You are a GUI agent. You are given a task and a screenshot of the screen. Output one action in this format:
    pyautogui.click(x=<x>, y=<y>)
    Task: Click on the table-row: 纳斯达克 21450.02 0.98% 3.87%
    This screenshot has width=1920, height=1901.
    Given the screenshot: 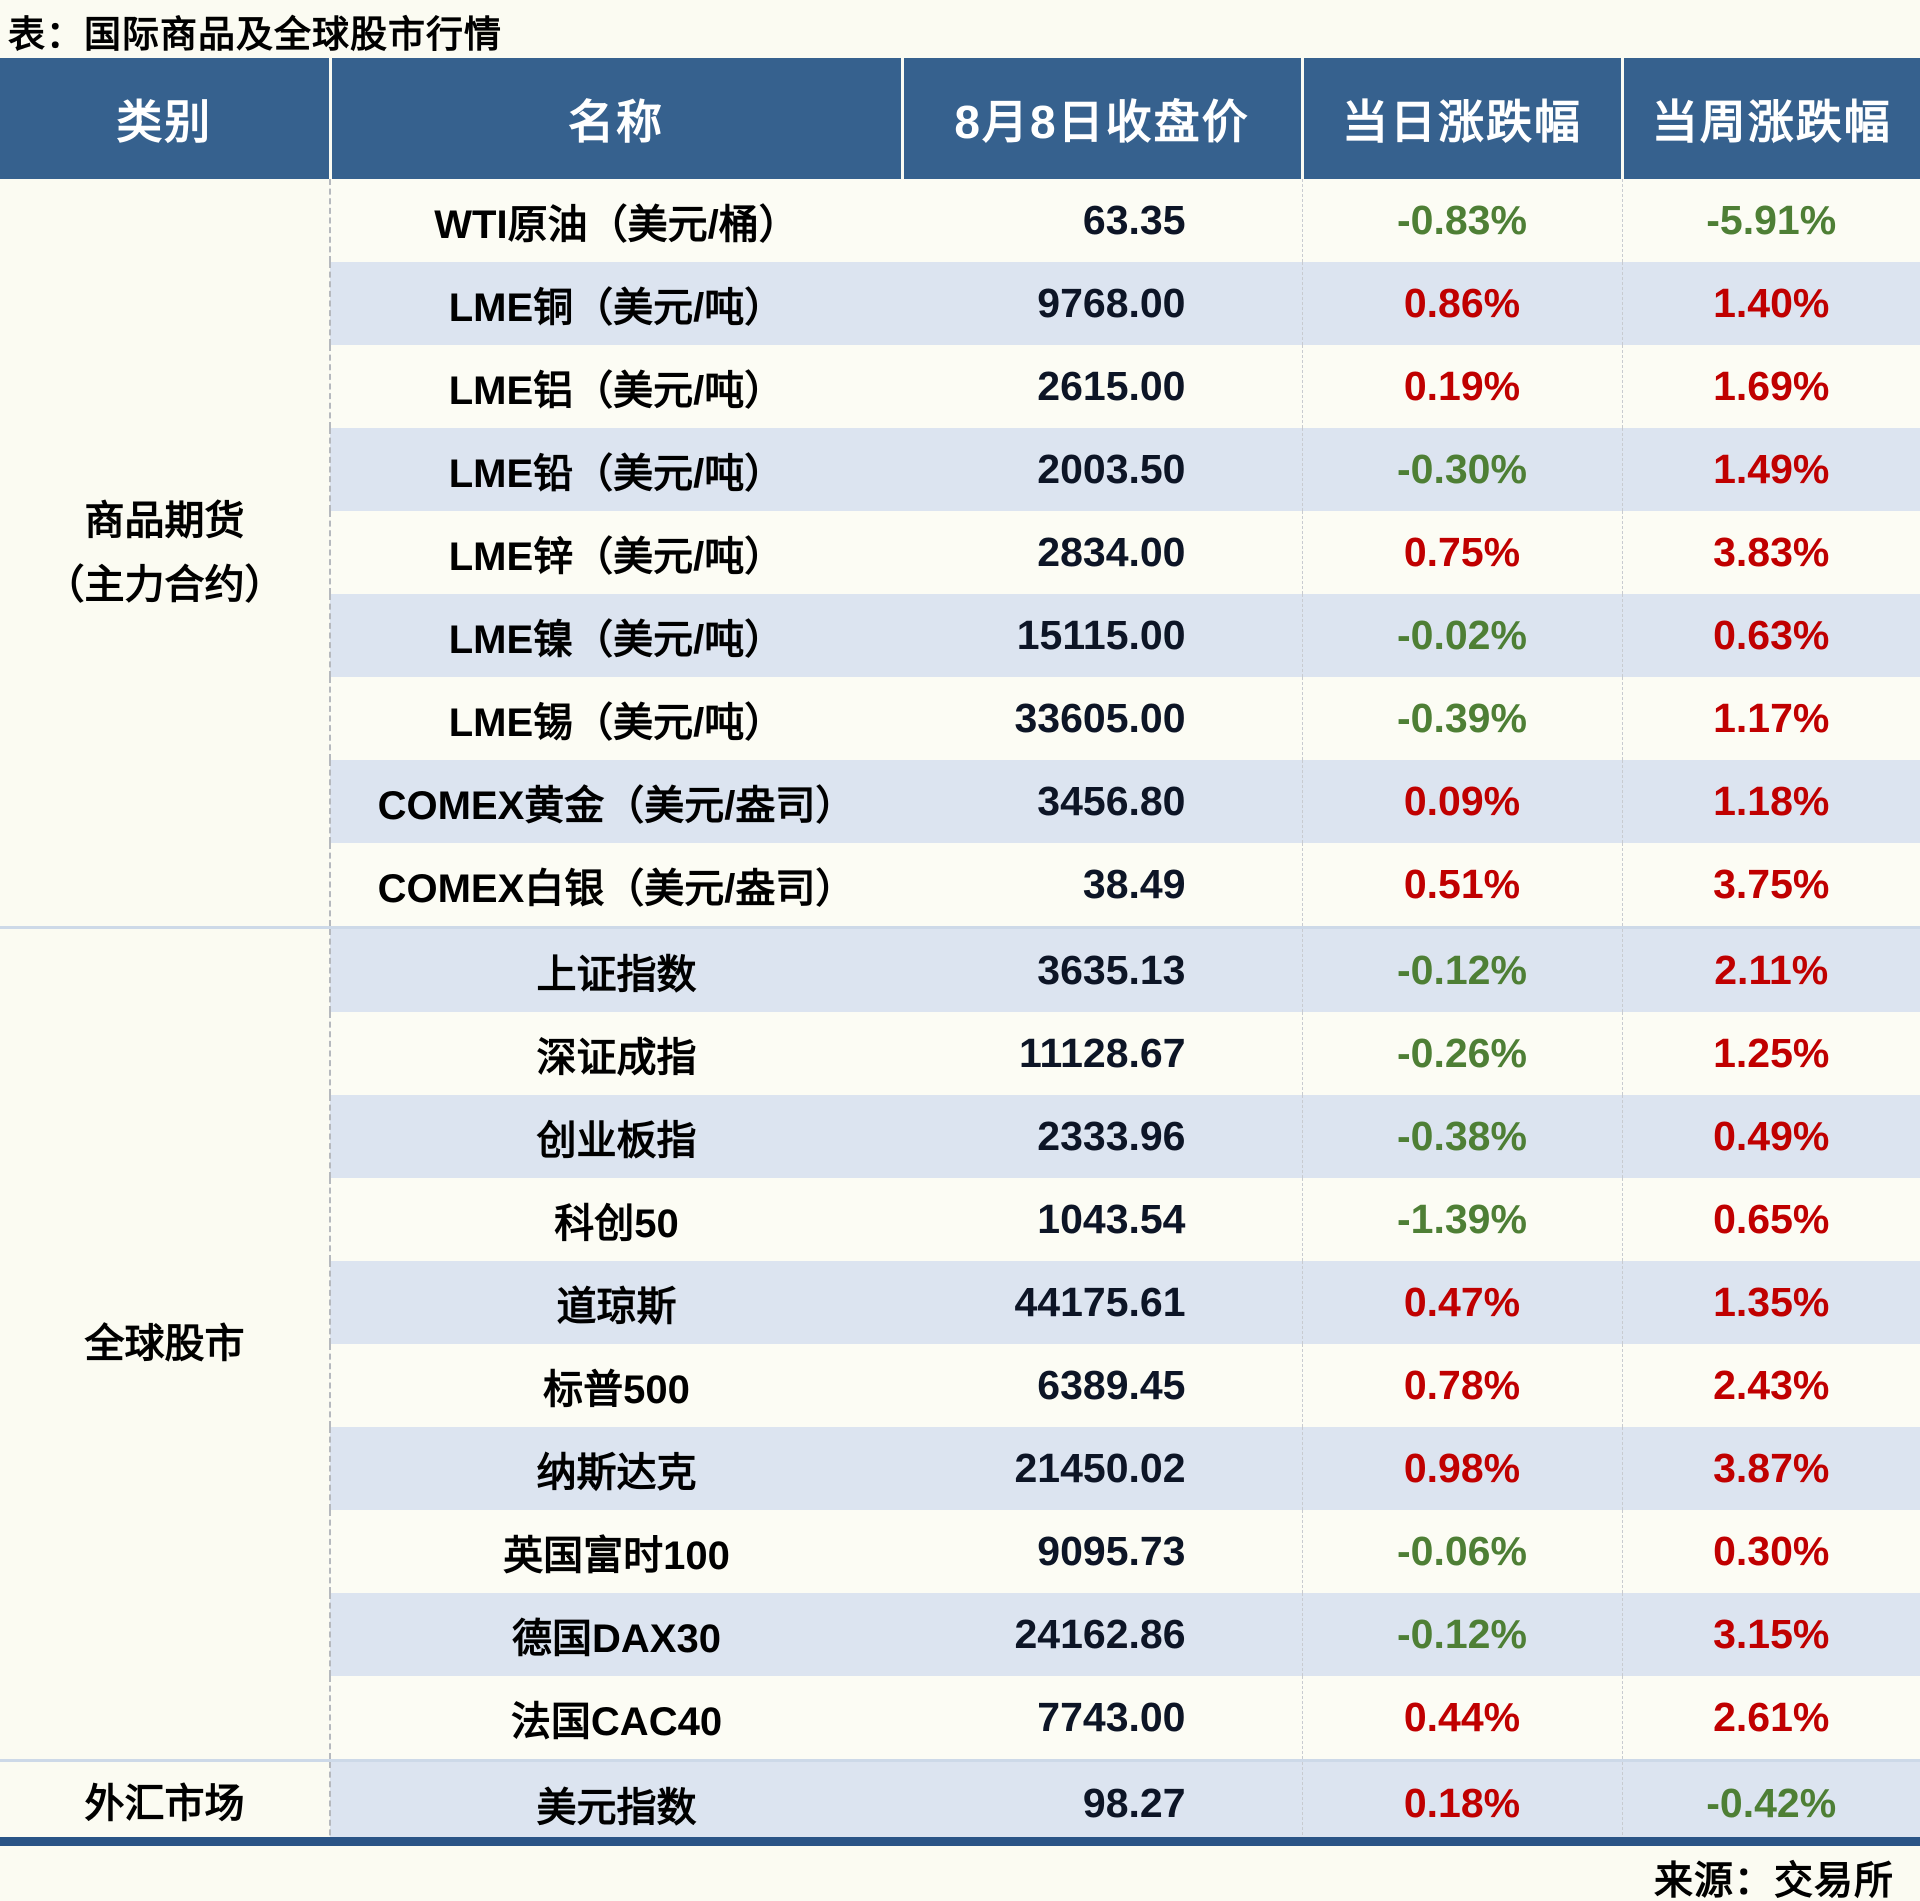 What is the action you would take?
    pyautogui.click(x=960, y=1468)
    